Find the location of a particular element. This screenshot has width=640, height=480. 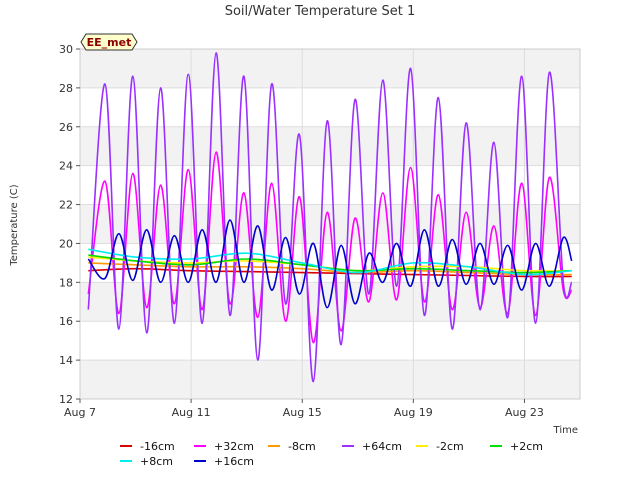

series-line-plus16cm is located at coordinates (330, 264).